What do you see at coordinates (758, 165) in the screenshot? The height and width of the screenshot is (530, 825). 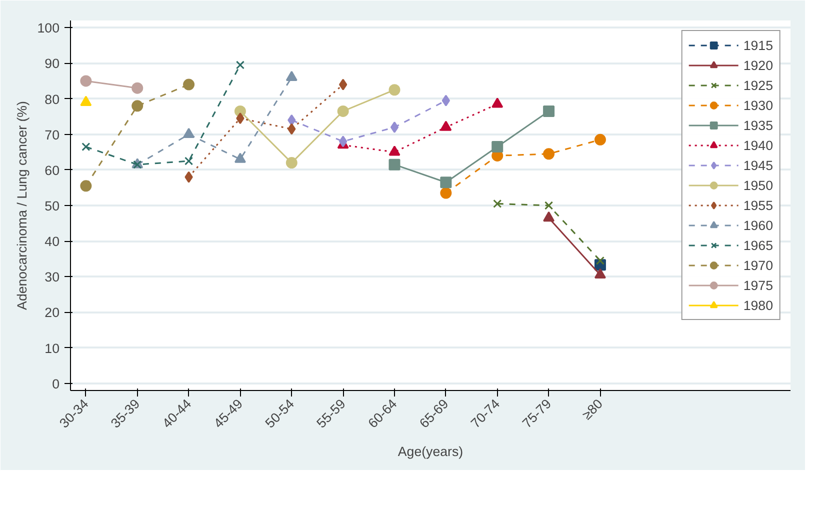 I see `legend-label: 1945` at bounding box center [758, 165].